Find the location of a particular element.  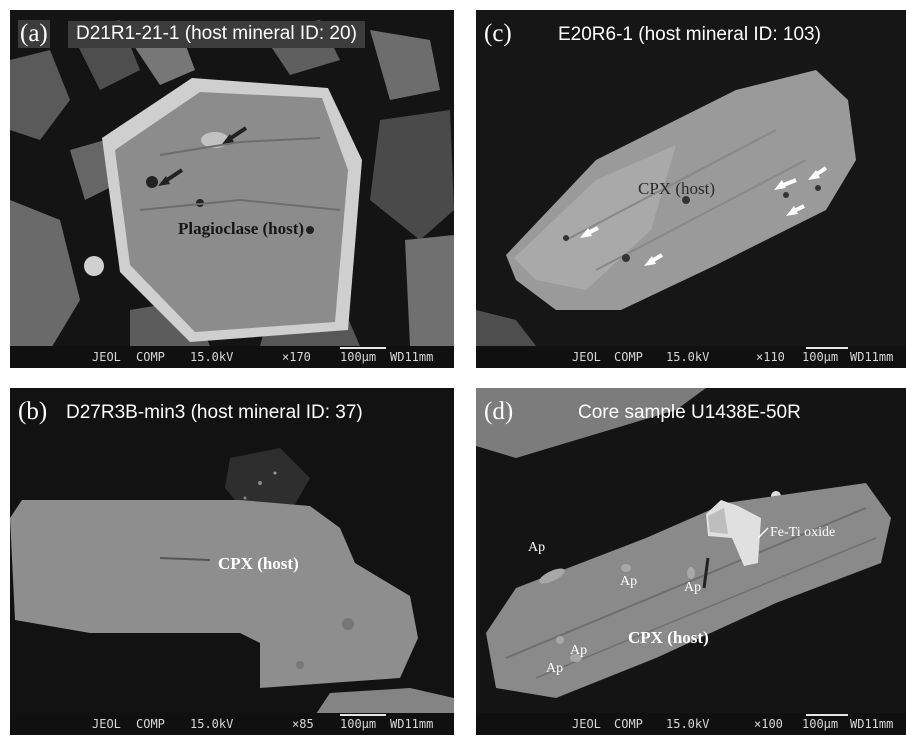

panel-title: Core sample U1438E-50R is located at coordinates (689, 412).